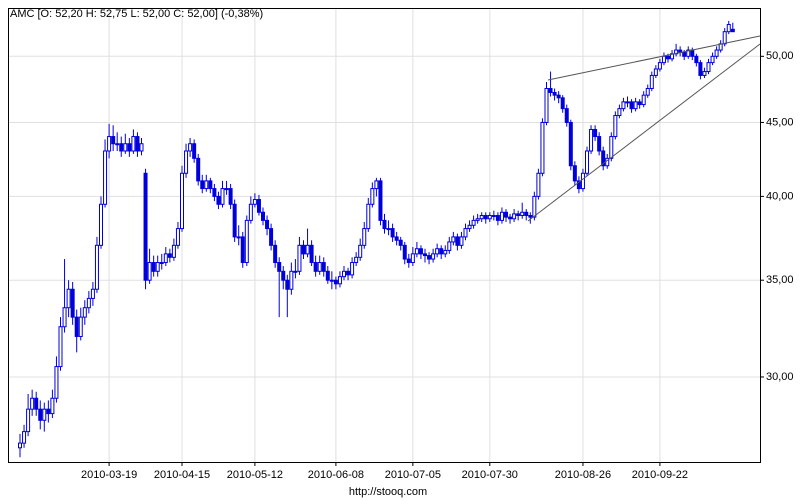  I want to click on x-tick-label: 2010-03-19, so click(109, 475).